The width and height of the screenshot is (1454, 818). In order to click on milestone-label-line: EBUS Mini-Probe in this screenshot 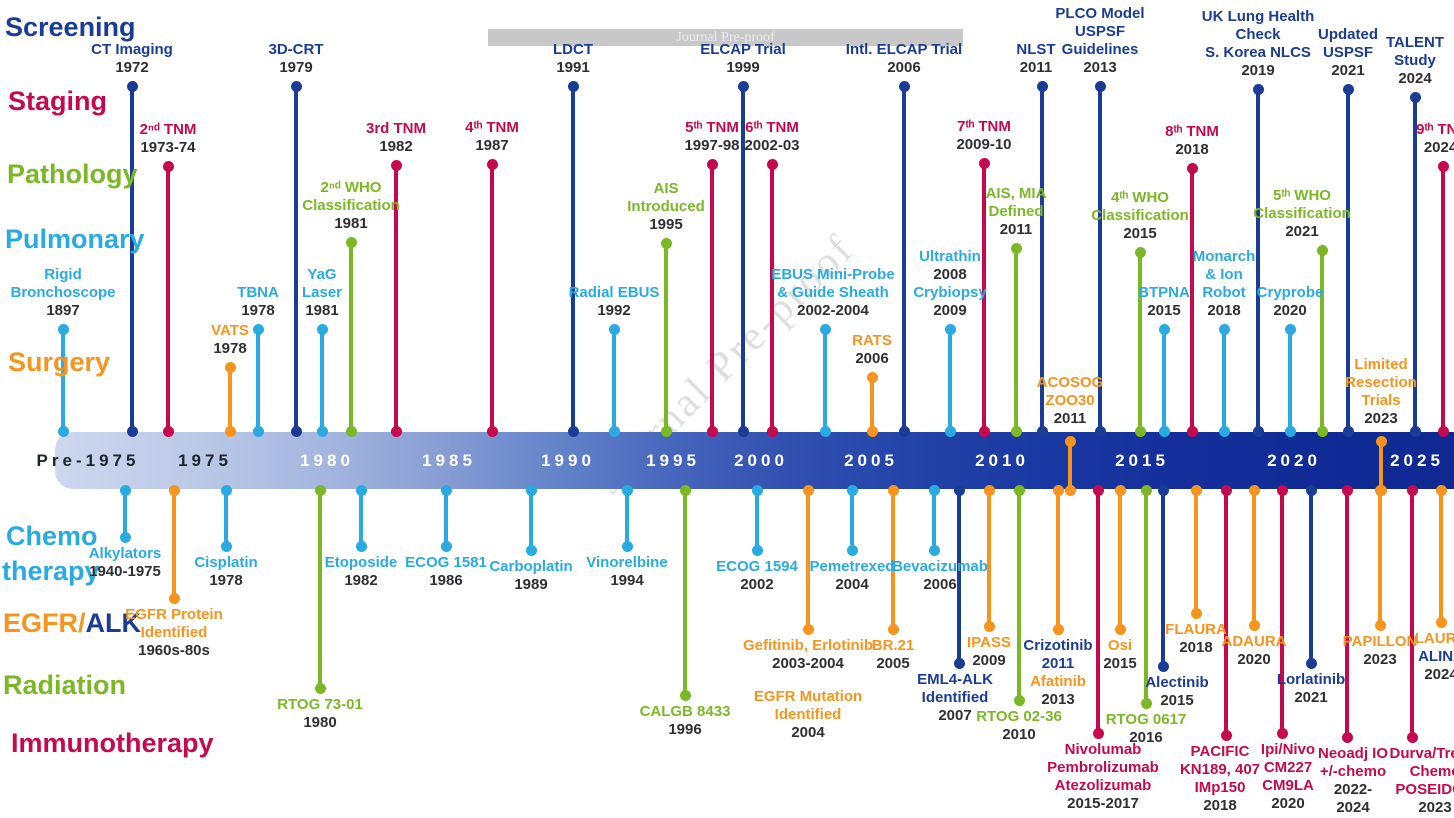, I will do `click(833, 274)`.